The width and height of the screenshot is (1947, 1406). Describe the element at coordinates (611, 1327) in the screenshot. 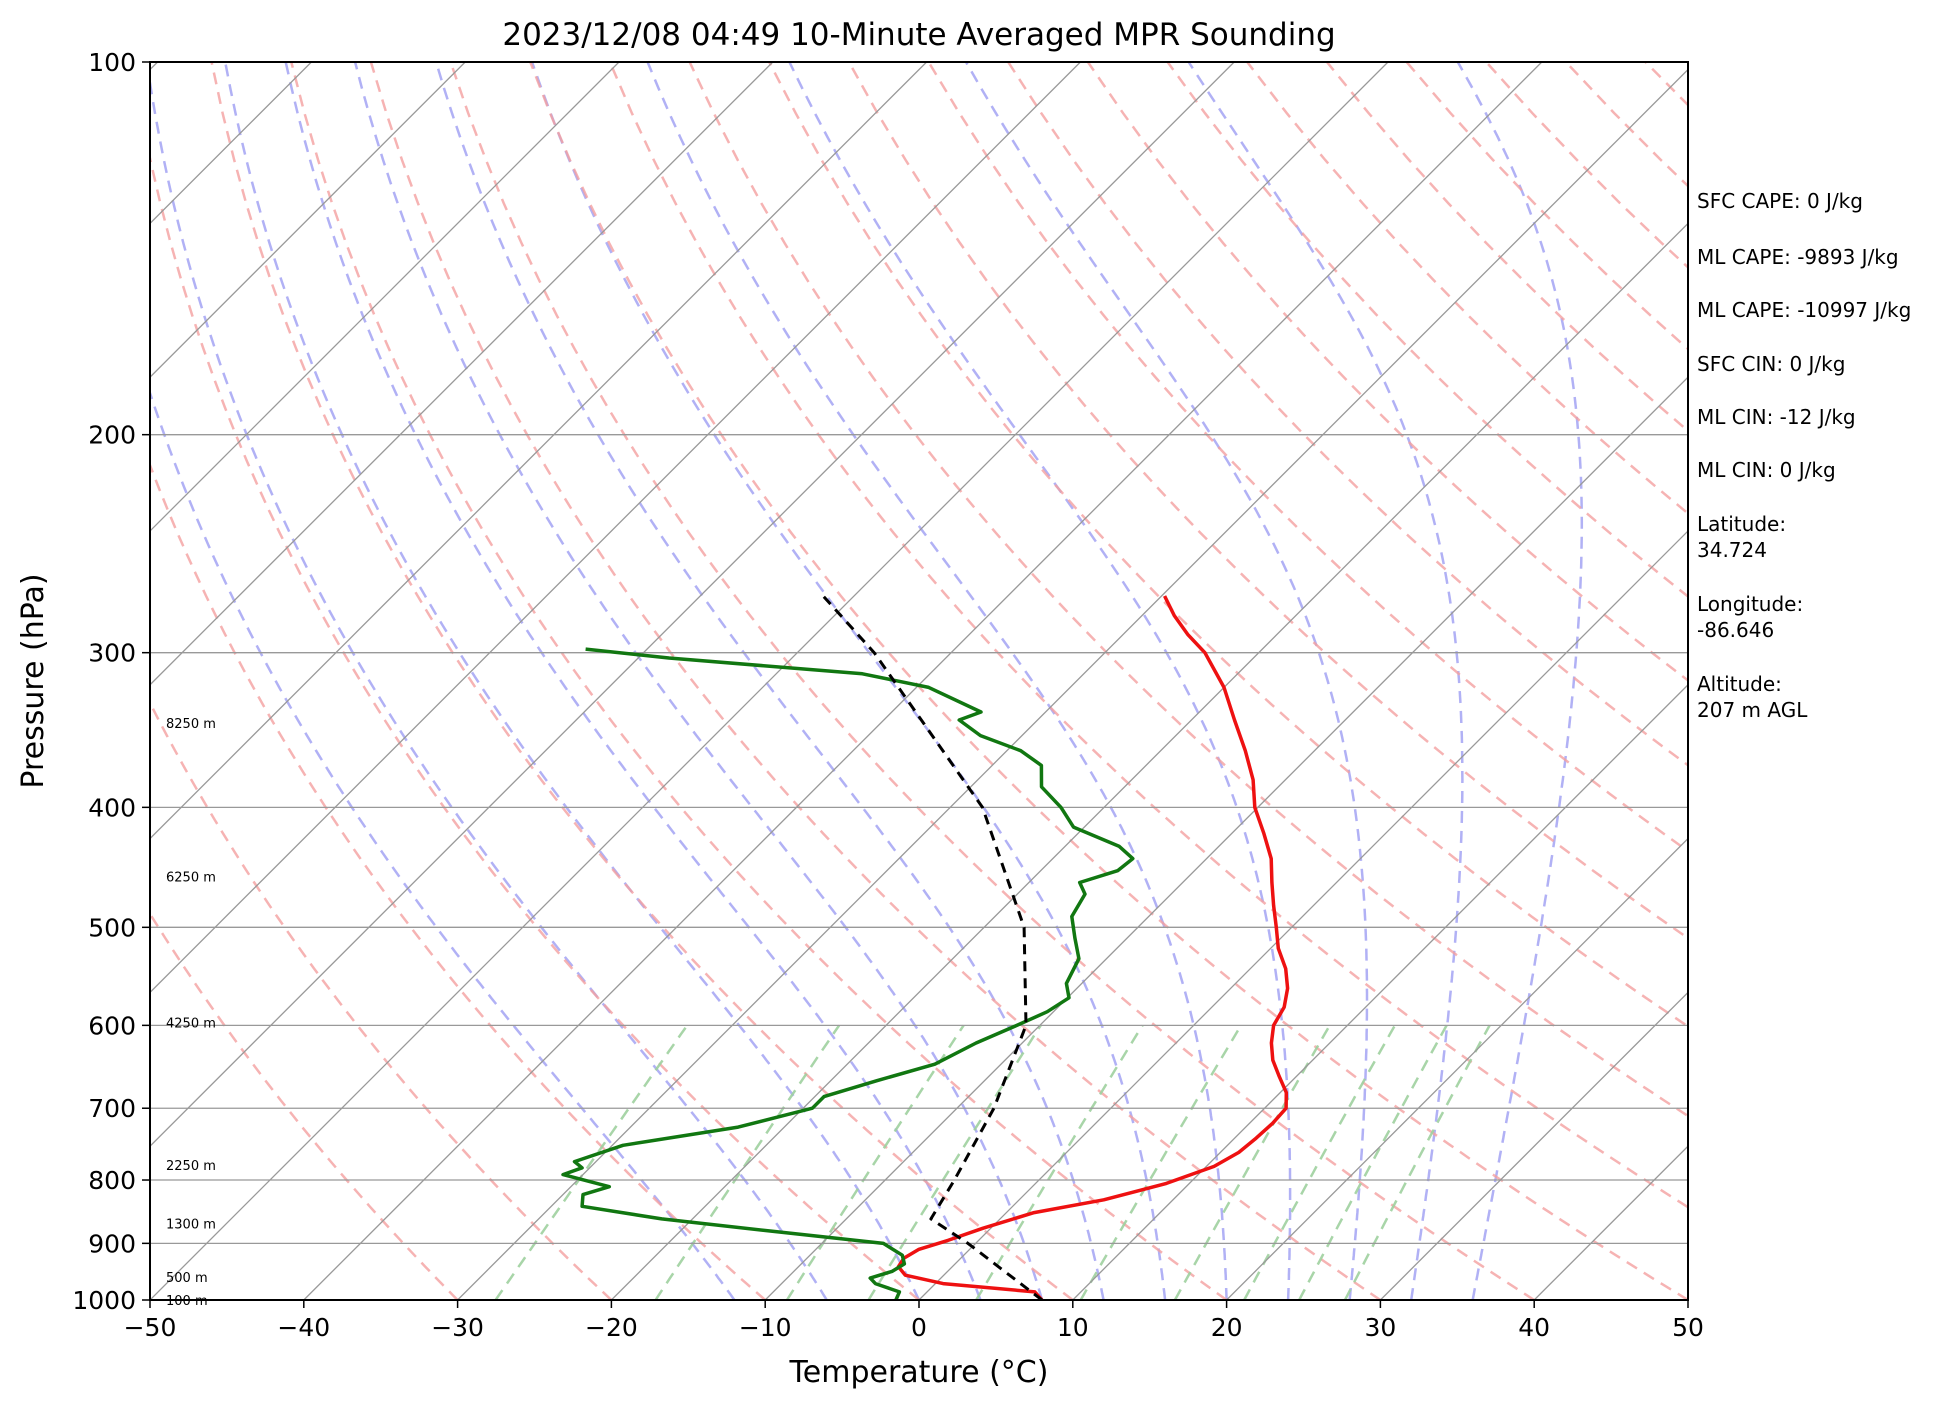

I see `x-tick-label: −20` at that location.